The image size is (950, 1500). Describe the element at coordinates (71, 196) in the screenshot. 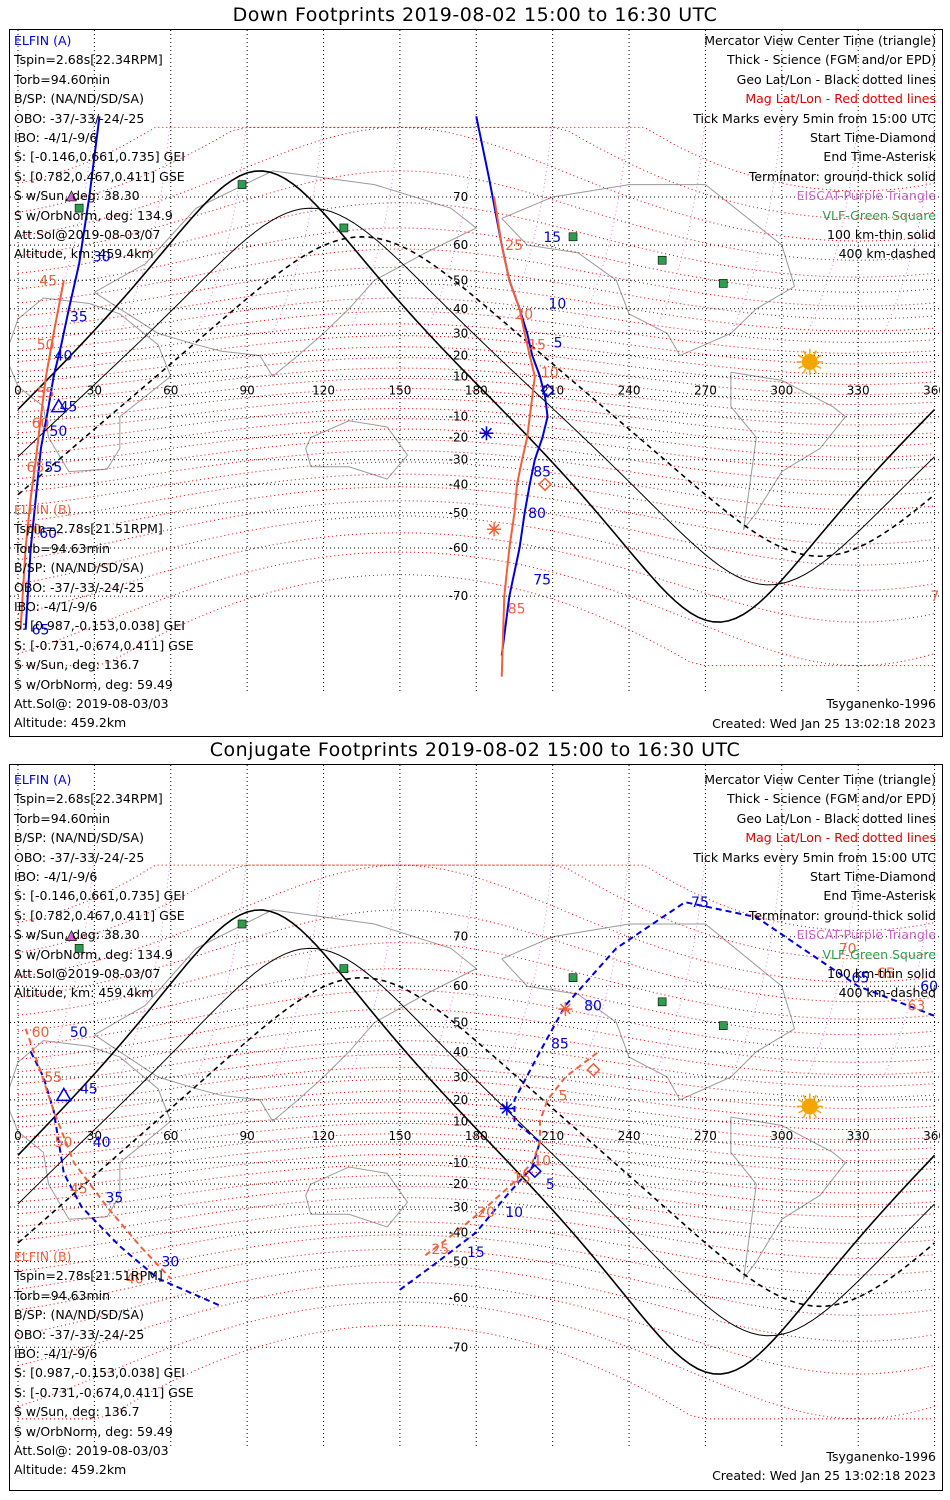

I see `eiscat-station` at that location.